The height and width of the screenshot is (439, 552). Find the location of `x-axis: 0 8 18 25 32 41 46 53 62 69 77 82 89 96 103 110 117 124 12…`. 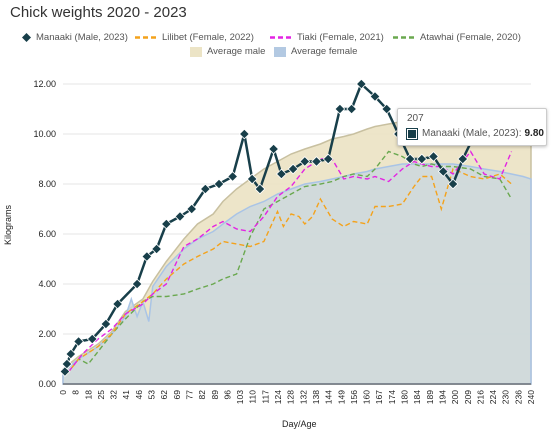

x-axis: 0 8 18 25 32 41 46 53 62 69 77 82 89 96 103 110 117 124 12… is located at coordinates (297, 393).